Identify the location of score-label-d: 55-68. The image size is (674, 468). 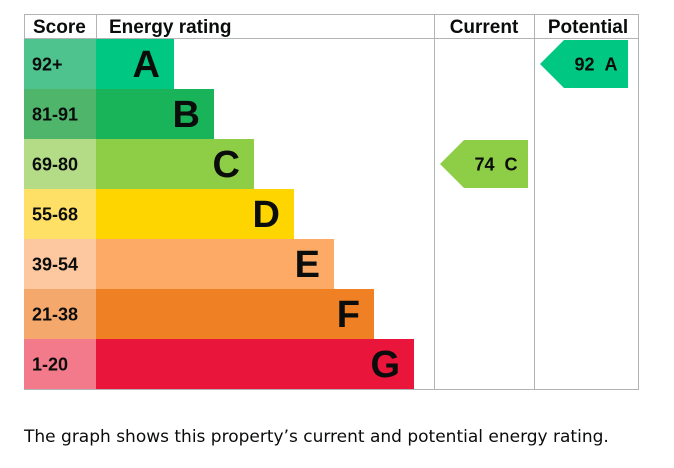
(55, 215).